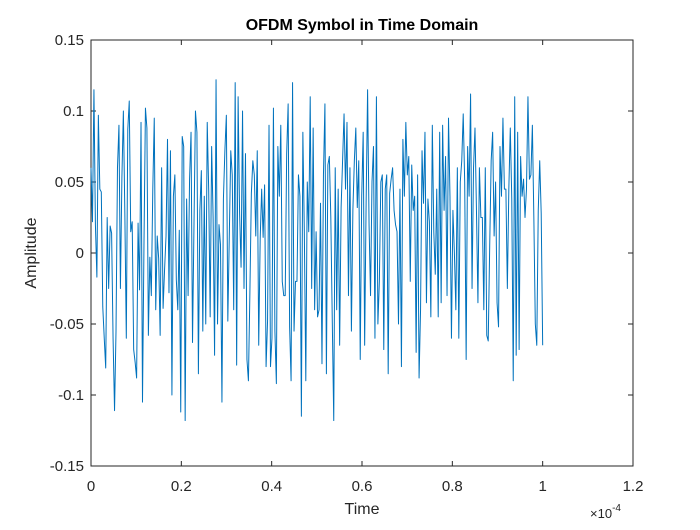  Describe the element at coordinates (542, 486) in the screenshot. I see `x-tick-label: 1` at that location.